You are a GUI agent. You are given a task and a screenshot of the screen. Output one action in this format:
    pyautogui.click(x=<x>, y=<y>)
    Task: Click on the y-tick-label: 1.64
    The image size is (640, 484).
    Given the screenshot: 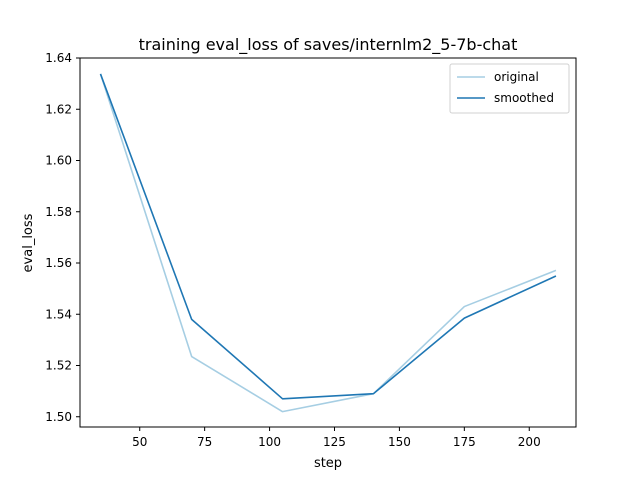 What is the action you would take?
    pyautogui.click(x=58, y=58)
    